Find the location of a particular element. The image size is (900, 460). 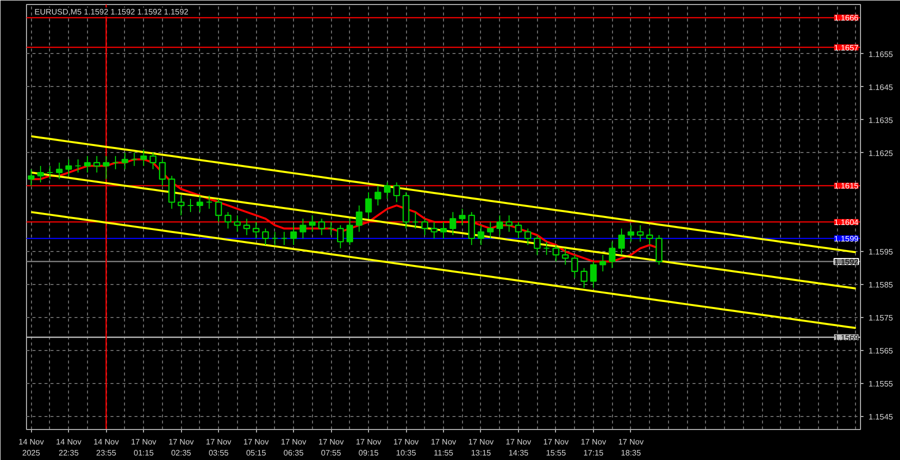

x-tick-label: 14 Nov 22:35 is located at coordinates (69, 448).